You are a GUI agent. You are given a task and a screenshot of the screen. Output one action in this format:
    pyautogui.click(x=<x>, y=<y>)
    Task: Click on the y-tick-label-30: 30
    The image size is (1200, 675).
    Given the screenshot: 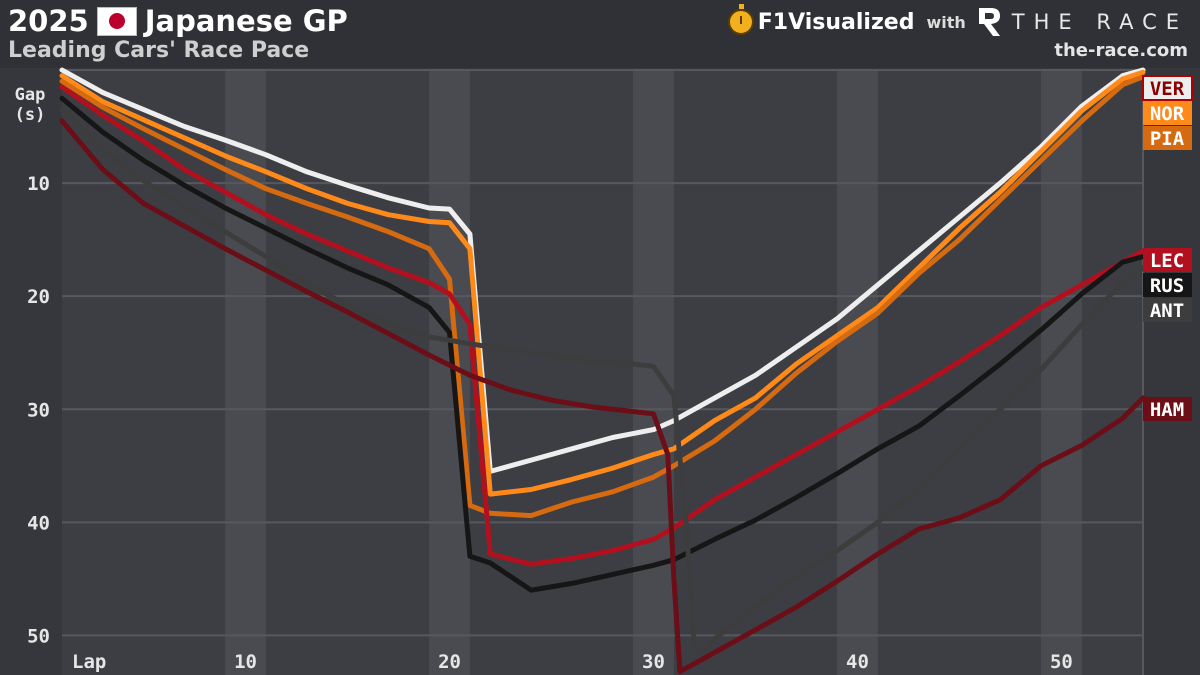 What is the action you would take?
    pyautogui.click(x=38, y=410)
    